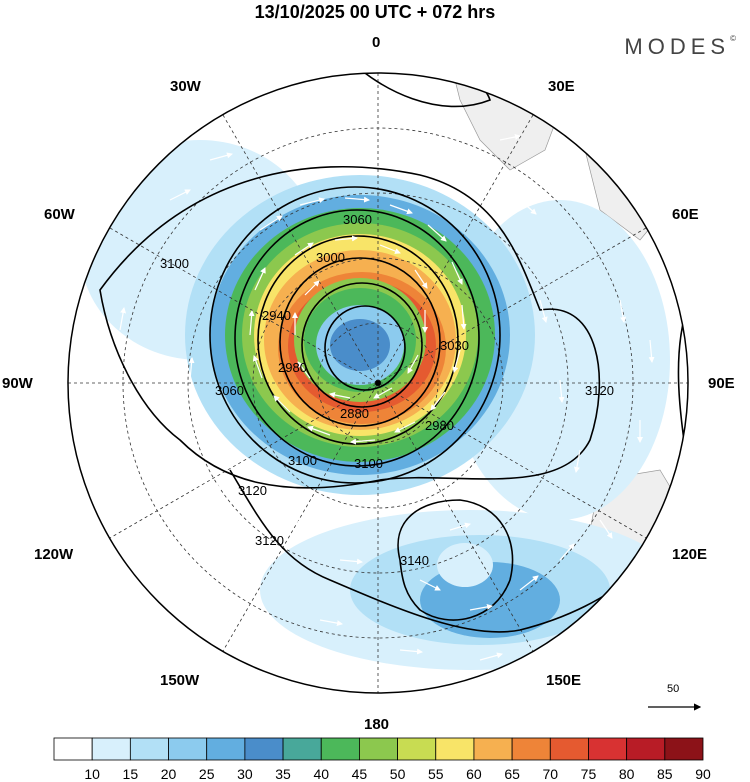 The width and height of the screenshot is (750, 782). What do you see at coordinates (245, 774) in the screenshot?
I see `colorbar-tick-label: 30` at bounding box center [245, 774].